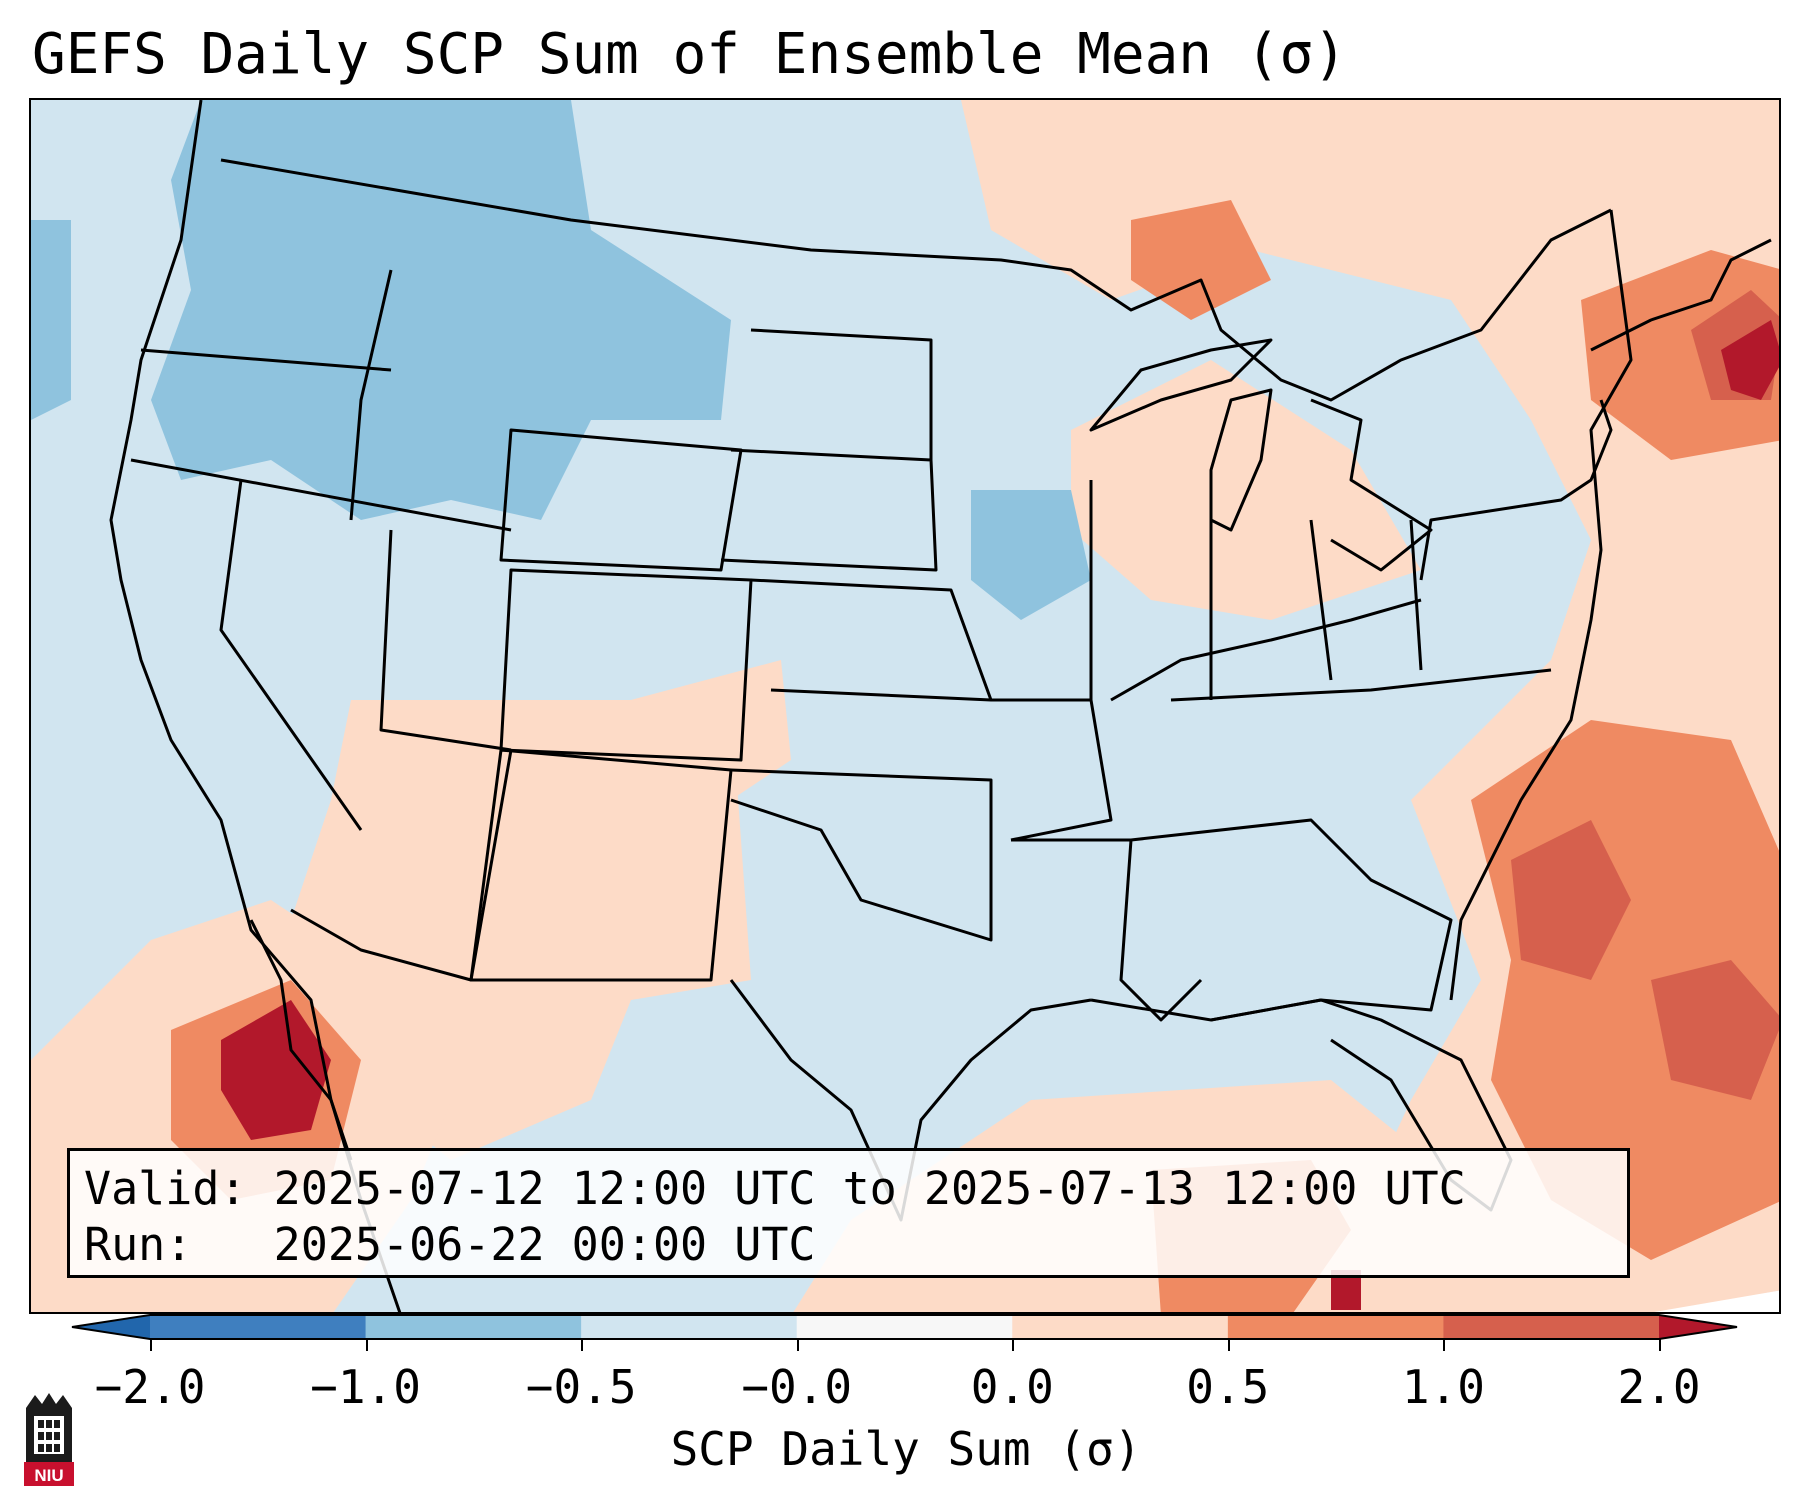 This screenshot has height=1506, width=1803. Describe the element at coordinates (1241, 460) in the screenshot. I see `great-lakes-michigan` at that location.